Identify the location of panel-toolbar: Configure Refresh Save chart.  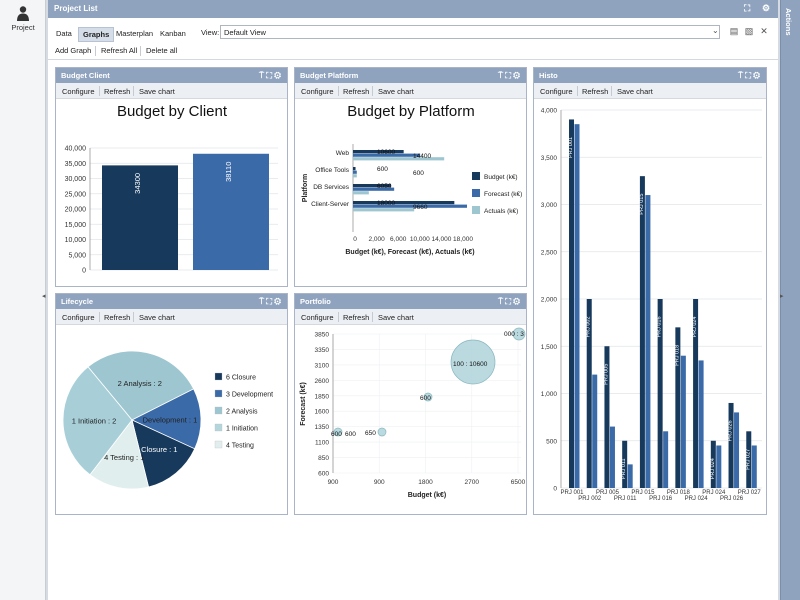
(410, 317).